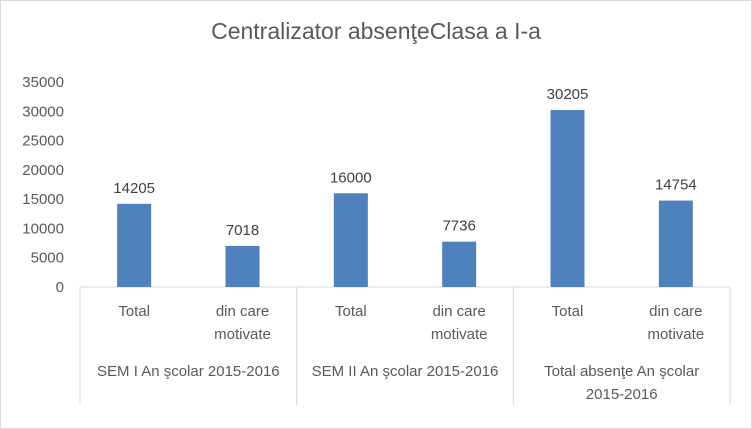  I want to click on group-label: SEM I An şcolar 2015-2016, so click(188, 371).